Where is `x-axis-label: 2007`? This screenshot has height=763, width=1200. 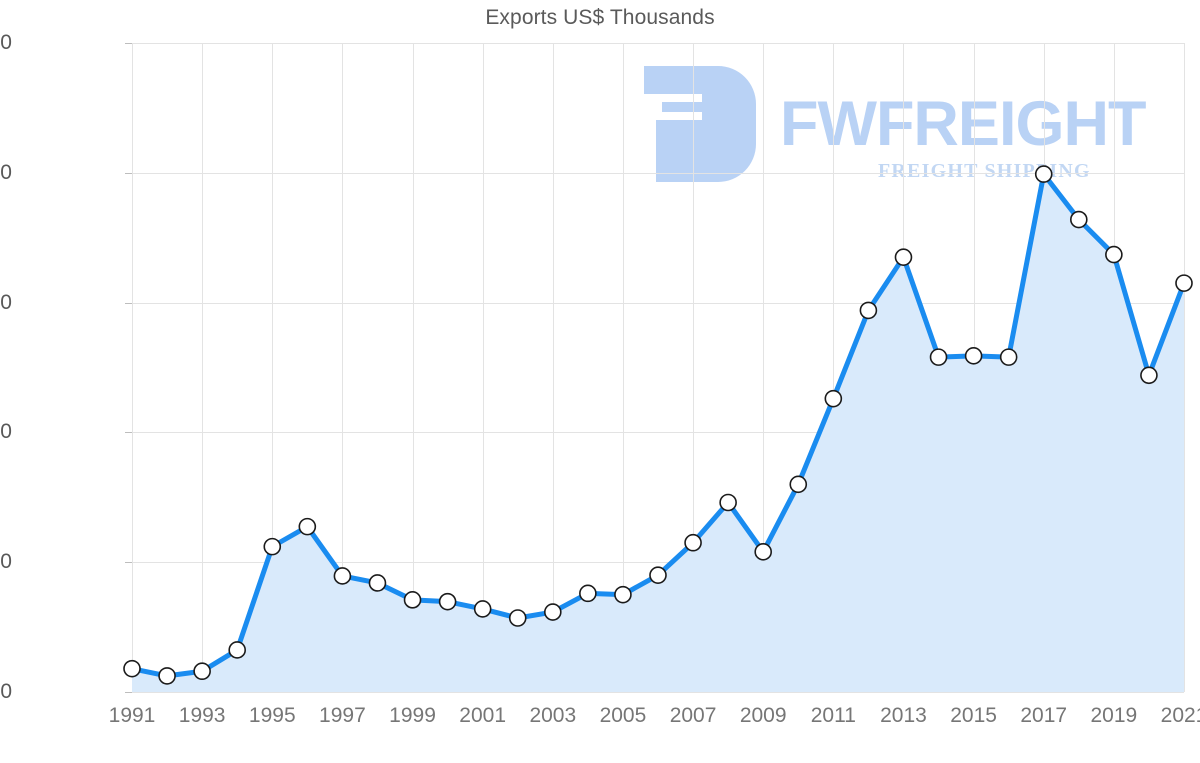 x-axis-label: 2007 is located at coordinates (693, 715).